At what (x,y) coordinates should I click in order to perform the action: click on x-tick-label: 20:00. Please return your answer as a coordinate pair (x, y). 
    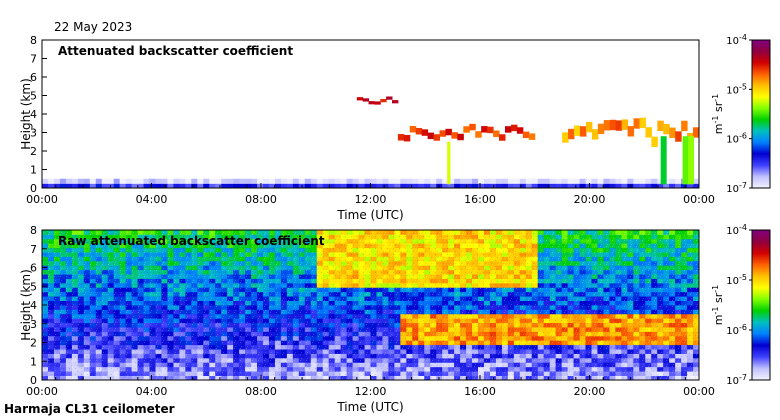
    Looking at the image, I should click on (590, 391).